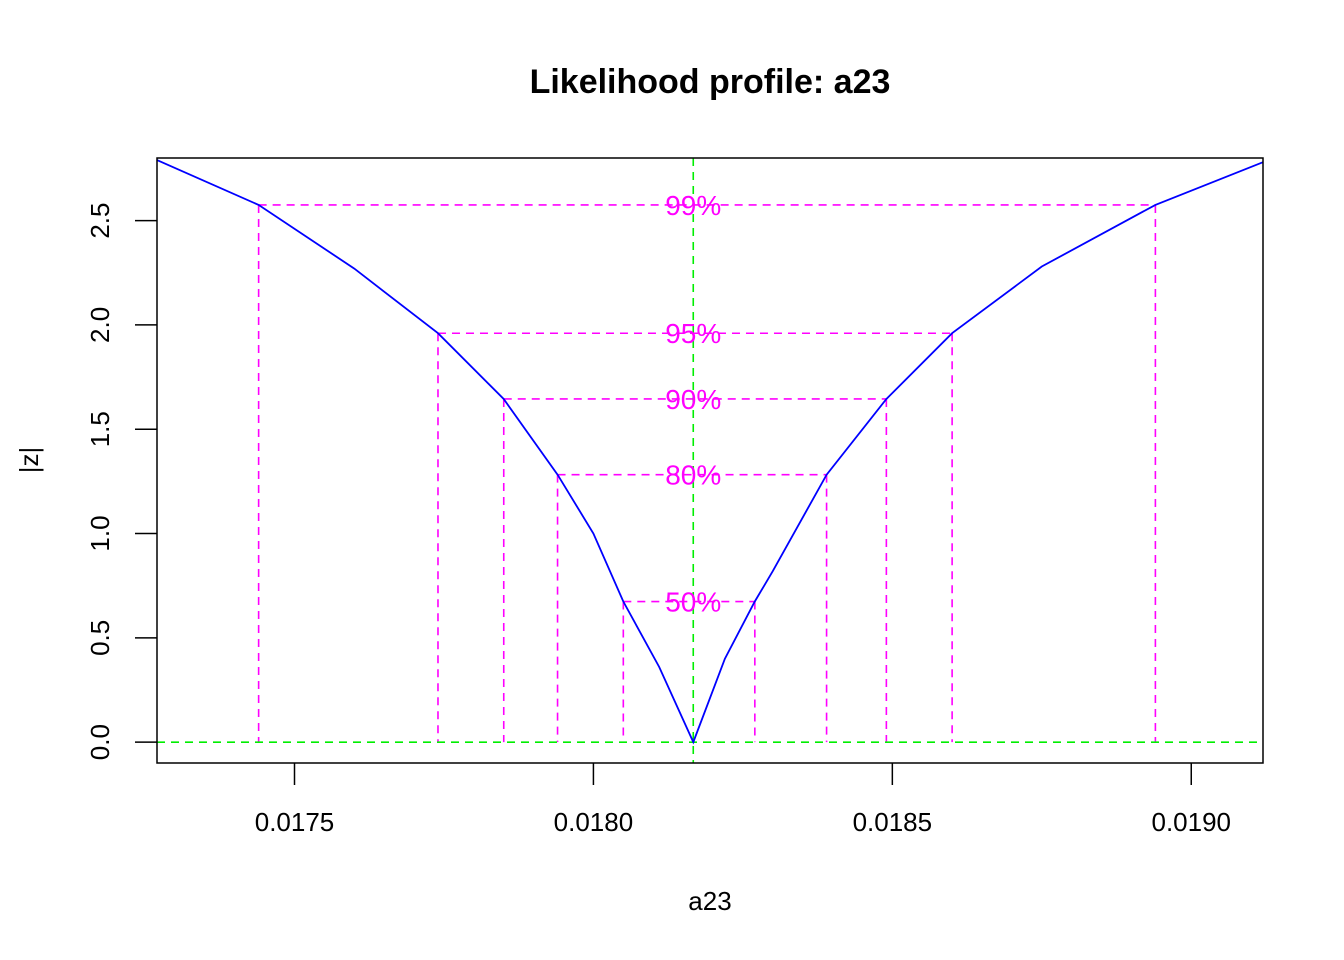  Describe the element at coordinates (693, 602) in the screenshot. I see `level-50-label: 50%` at that location.